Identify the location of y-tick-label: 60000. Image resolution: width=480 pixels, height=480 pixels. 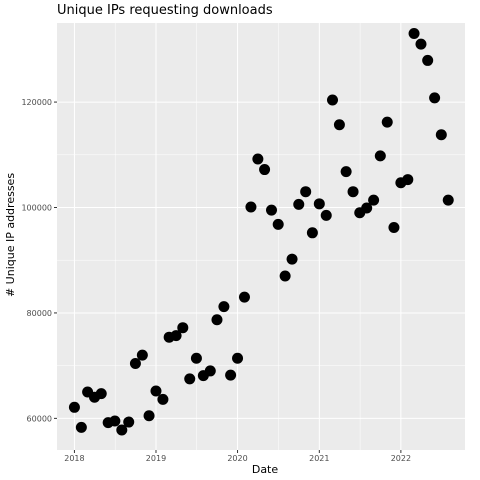
(39, 418).